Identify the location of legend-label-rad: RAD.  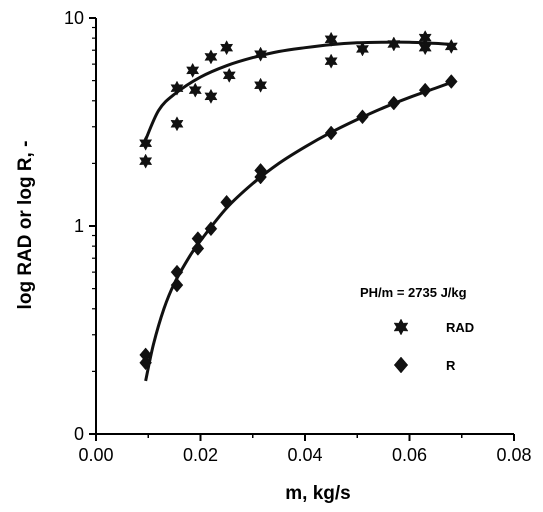
(460, 327).